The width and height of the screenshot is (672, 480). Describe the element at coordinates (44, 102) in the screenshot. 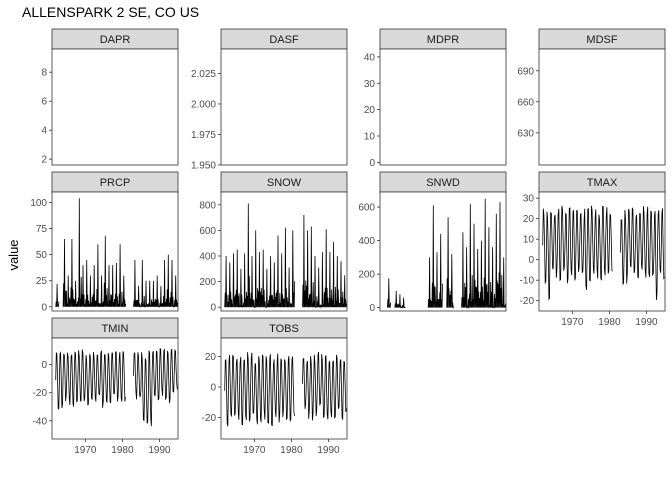

I see `y-tick-label: 6` at that location.